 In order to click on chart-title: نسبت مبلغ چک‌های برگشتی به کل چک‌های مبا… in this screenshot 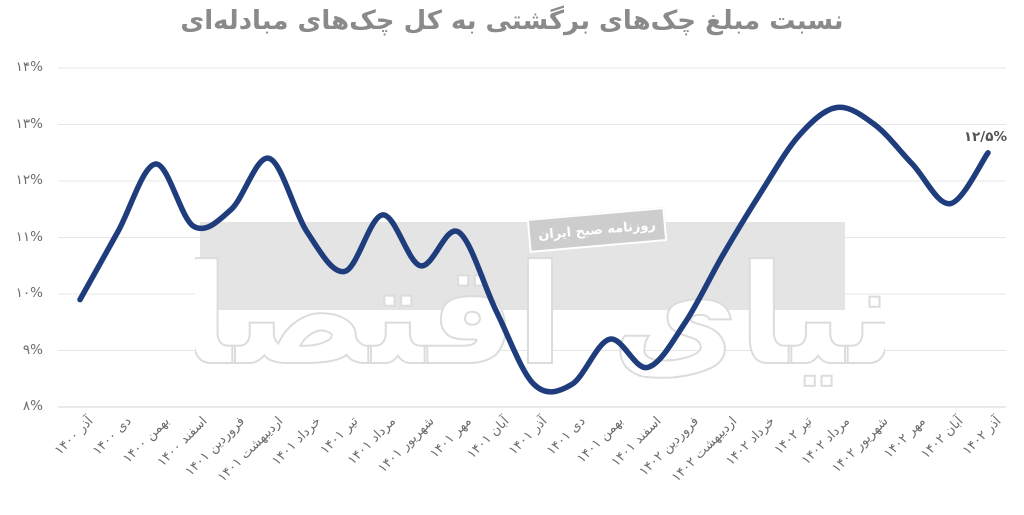, I will do `click(512, 21)`.